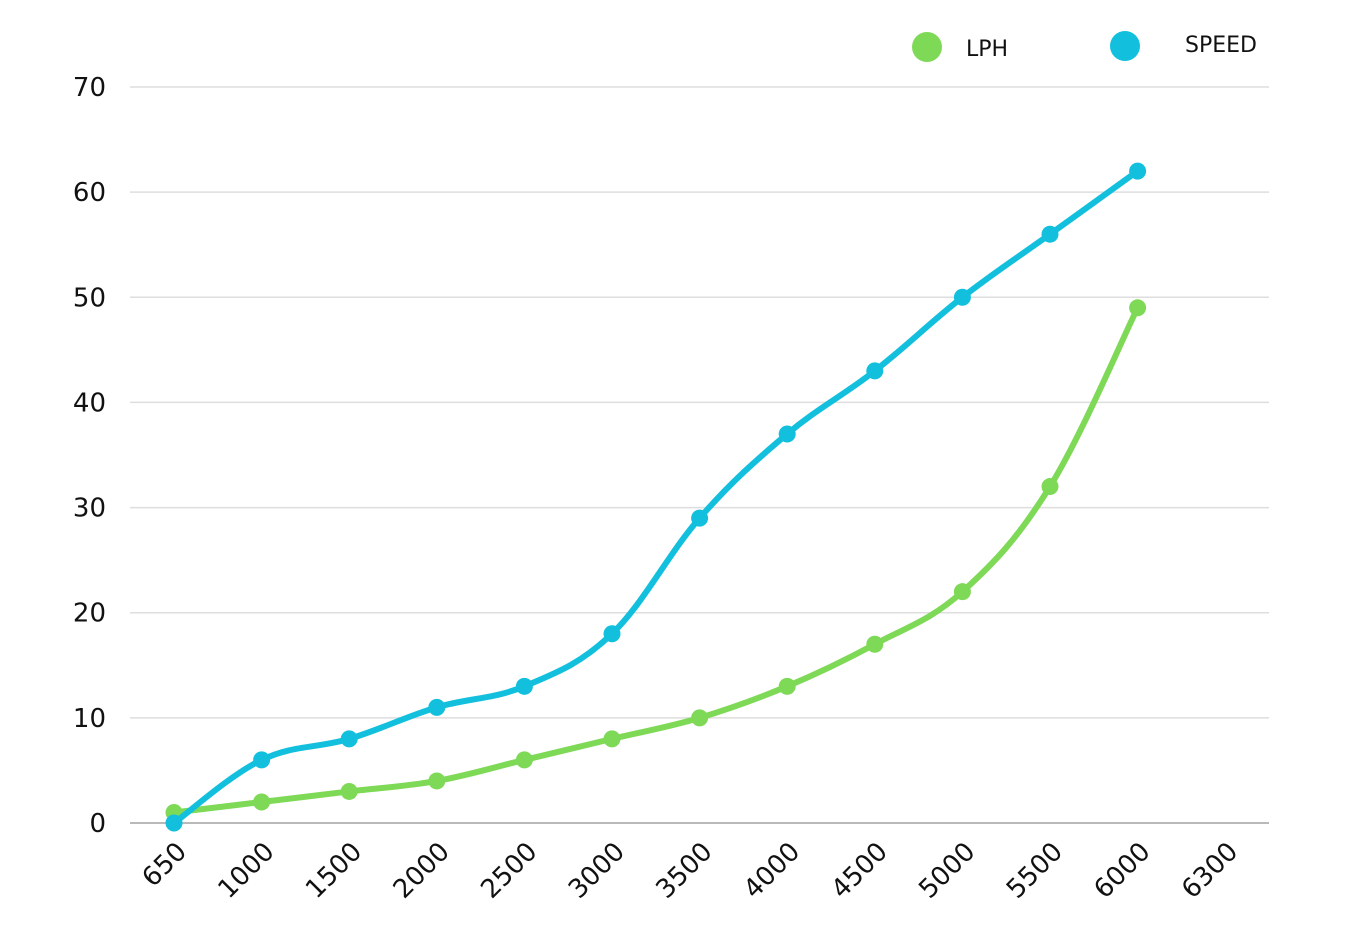 The width and height of the screenshot is (1370, 936). I want to click on x-tick-label: 6300, so click(1210, 871).